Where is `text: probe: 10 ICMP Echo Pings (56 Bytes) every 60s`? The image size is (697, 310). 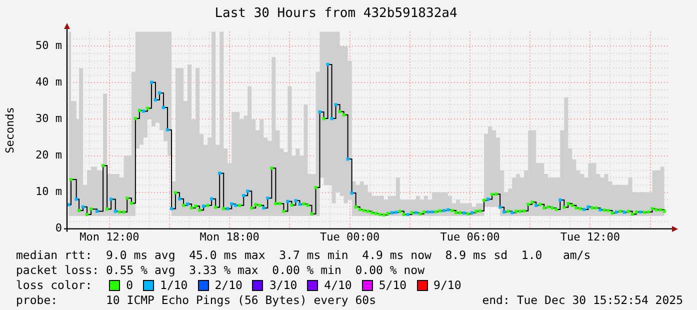
text: probe: 10 ICMP Echo Pings (56 Bytes) every 60s is located at coordinates (196, 300).